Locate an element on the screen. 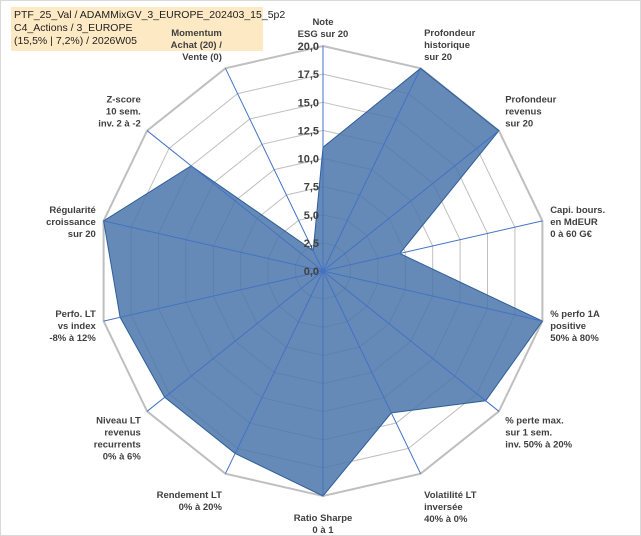  axis-label-line: sur 1 sem. is located at coordinates (528, 432).